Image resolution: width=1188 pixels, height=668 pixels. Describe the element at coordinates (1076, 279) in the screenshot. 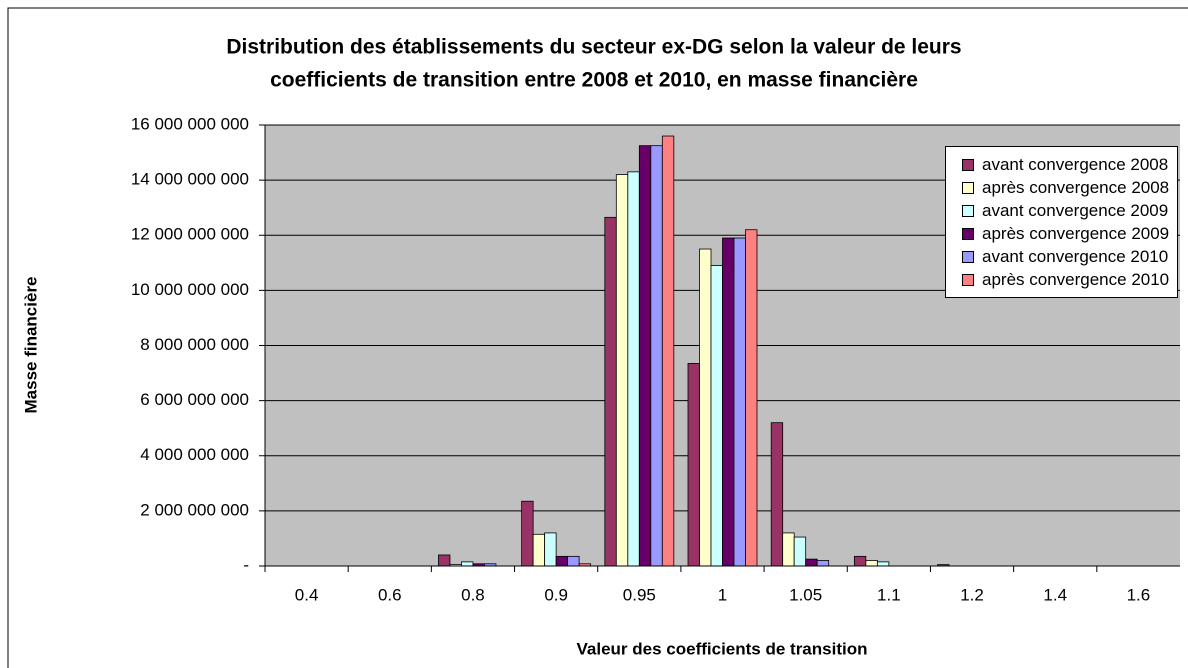

I see `legend-label: après convergence 2010` at that location.